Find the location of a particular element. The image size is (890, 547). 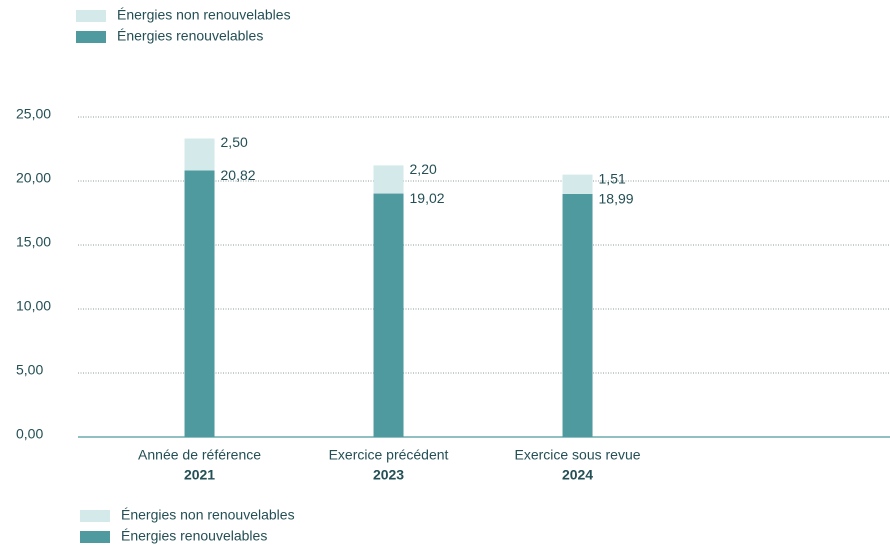

x-tick-year: 2024 is located at coordinates (577, 475).